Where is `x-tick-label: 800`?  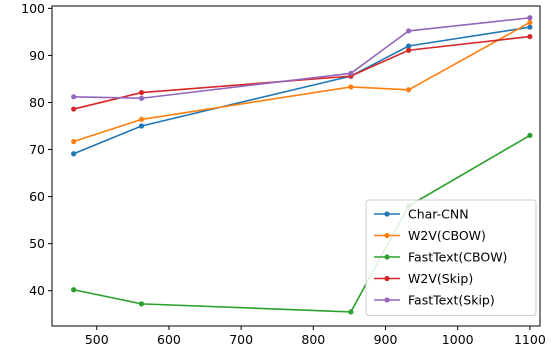
x-tick-label: 800 is located at coordinates (313, 339).